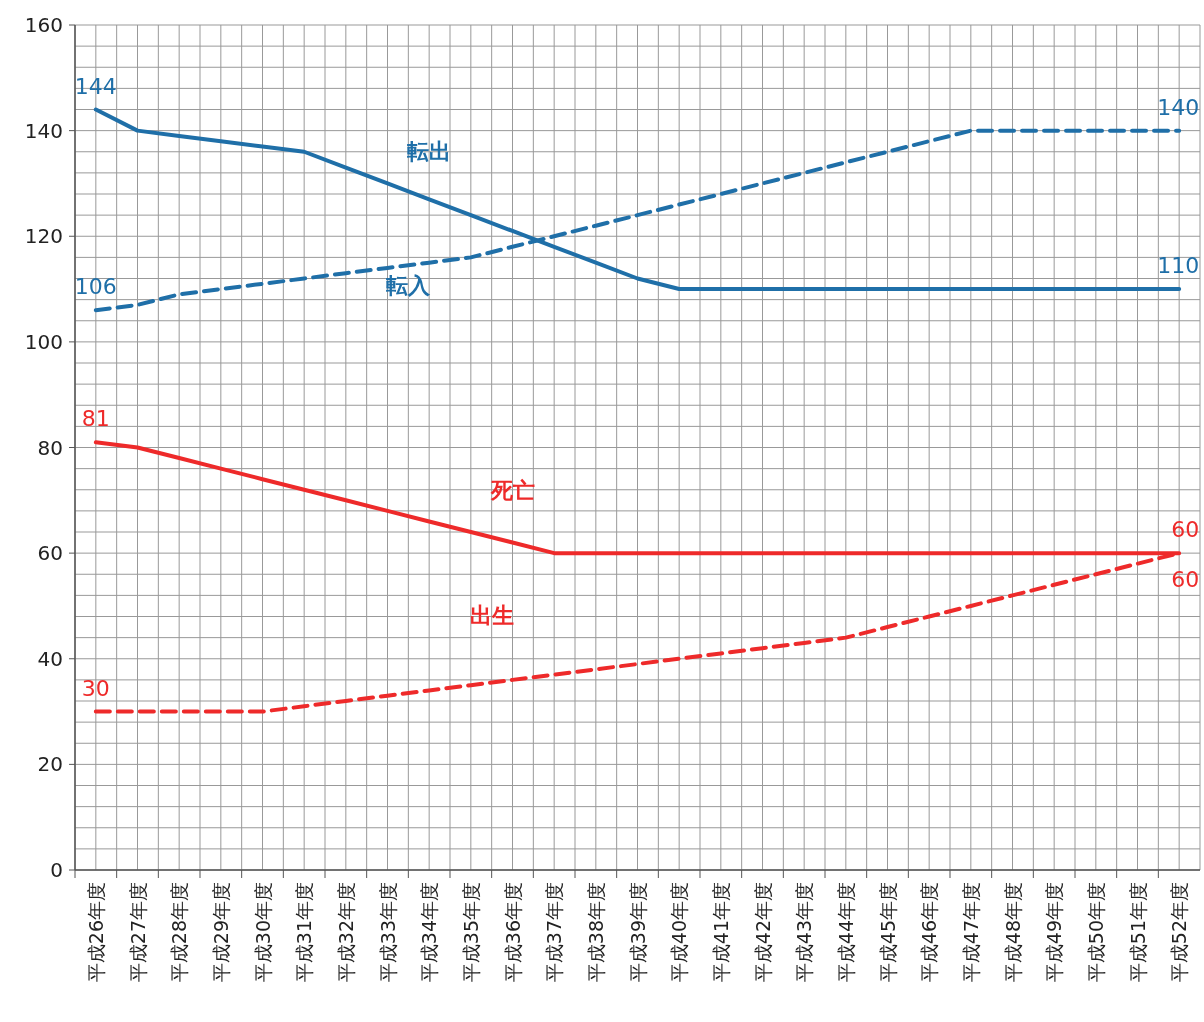 This screenshot has width=1204, height=1022. What do you see at coordinates (970, 932) in the screenshot?
I see `x-tick-label: 平成47年度` at bounding box center [970, 932].